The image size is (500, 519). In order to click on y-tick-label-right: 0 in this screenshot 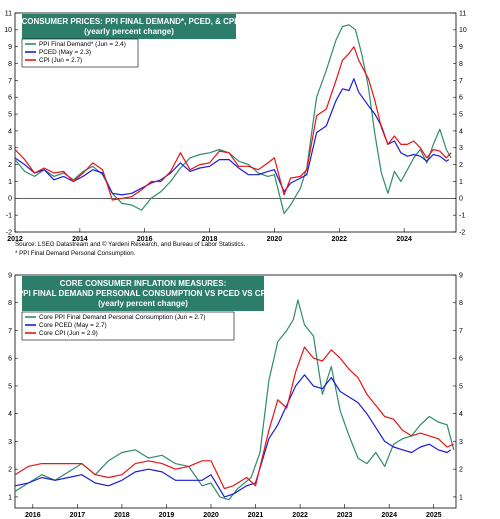, I will do `click(461, 199)`.